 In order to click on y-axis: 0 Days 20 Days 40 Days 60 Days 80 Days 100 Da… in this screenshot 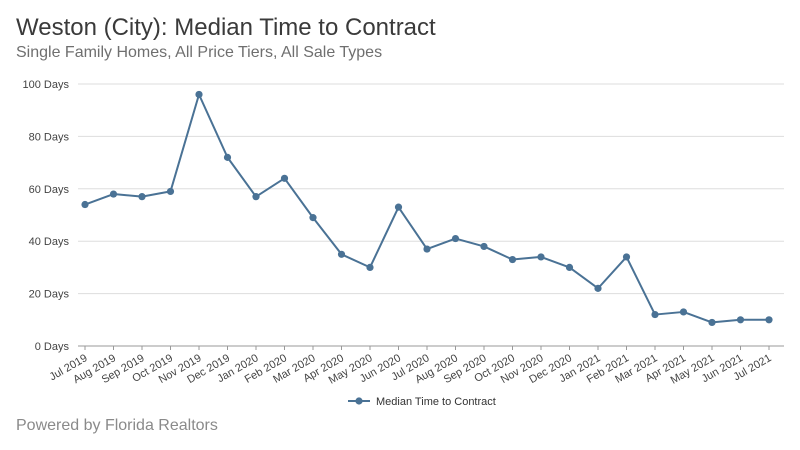, I will do `click(46, 216)`.